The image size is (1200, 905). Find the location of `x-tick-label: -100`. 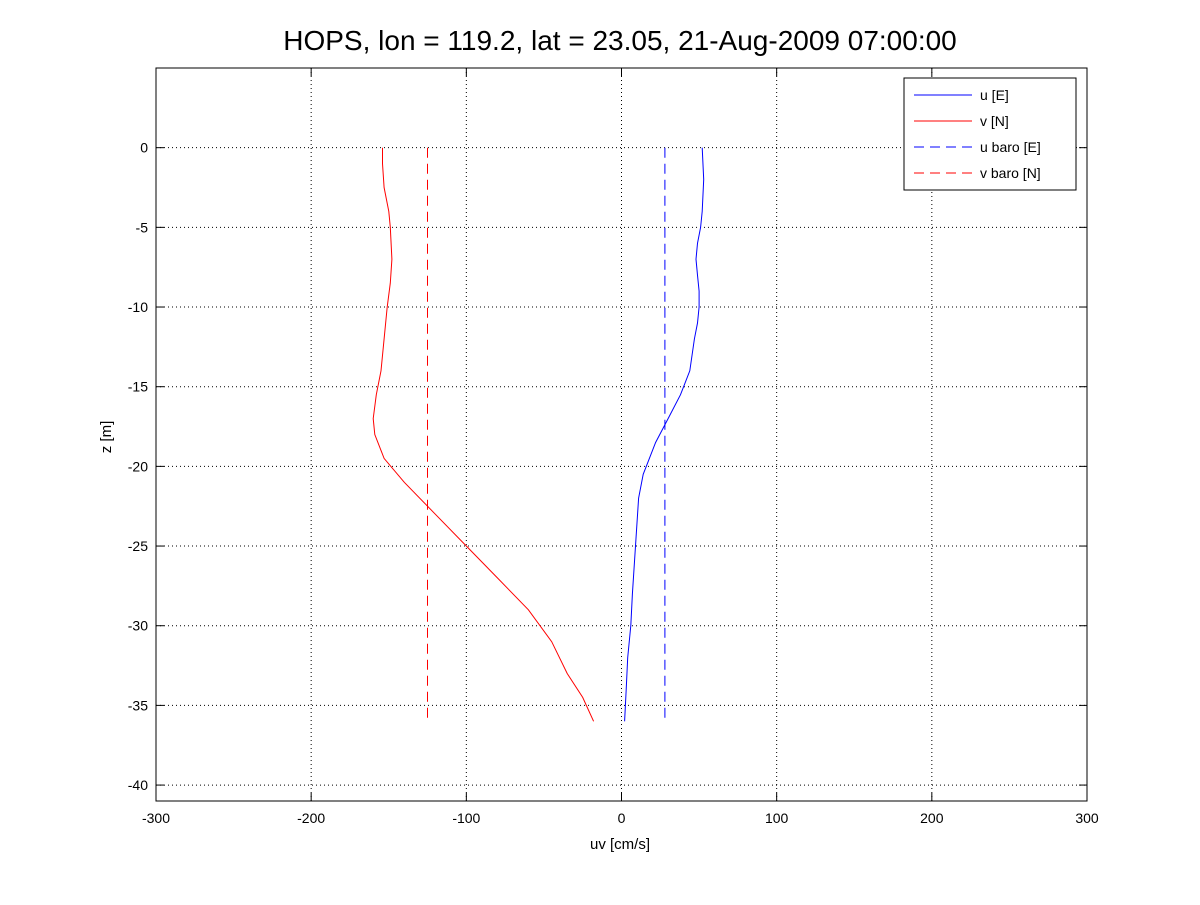

x-tick-label: -100 is located at coordinates (466, 818).